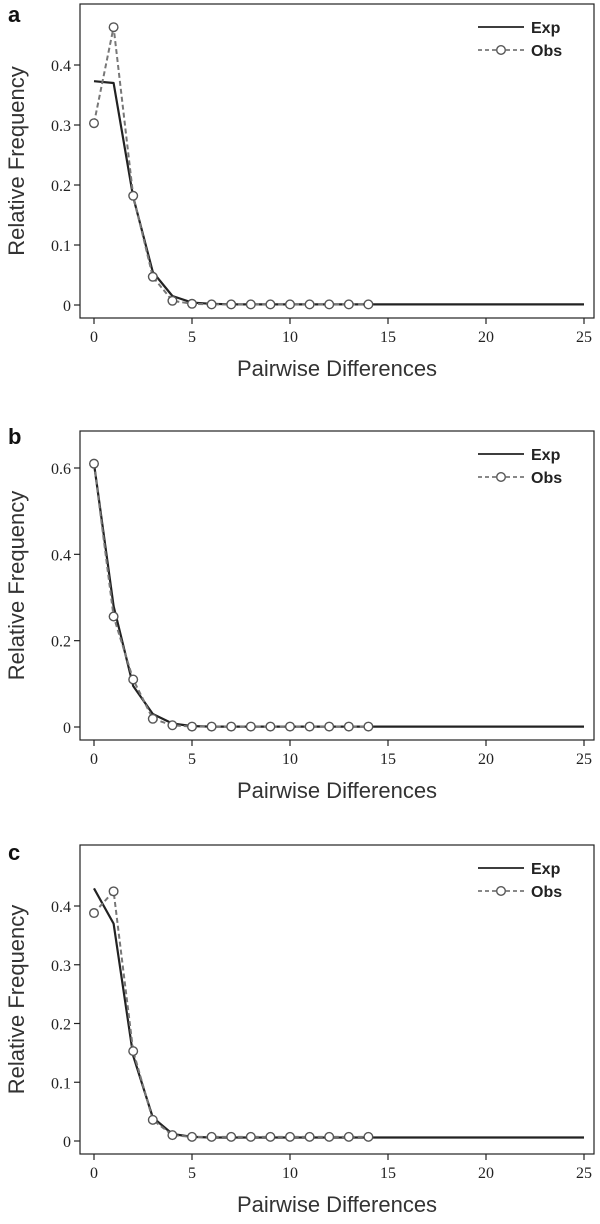  Describe the element at coordinates (501, 50) in the screenshot. I see `legend-marker-obs` at that location.